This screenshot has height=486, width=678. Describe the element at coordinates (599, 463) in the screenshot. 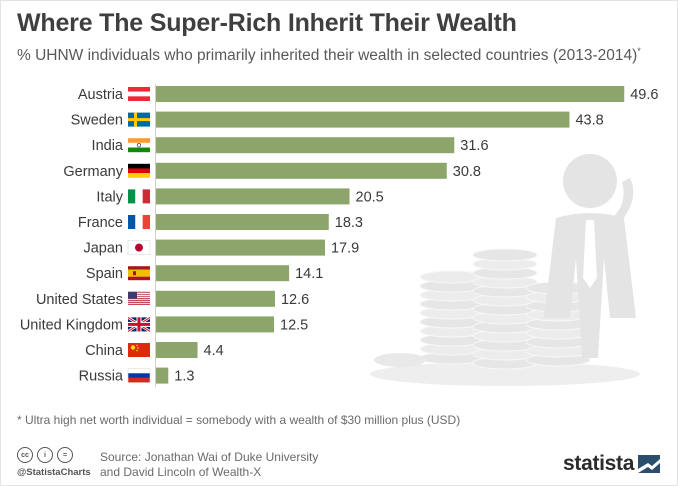

I see `statista-logo-text: statista` at that location.